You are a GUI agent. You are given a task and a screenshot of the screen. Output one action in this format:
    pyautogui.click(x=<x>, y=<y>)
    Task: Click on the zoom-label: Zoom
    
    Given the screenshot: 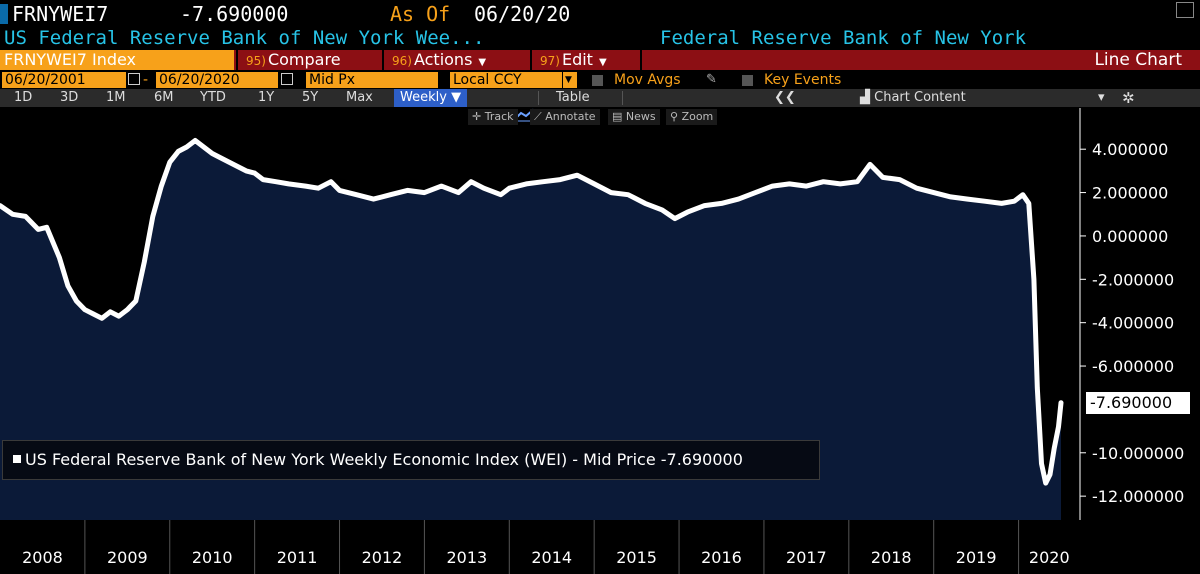 What is the action you would take?
    pyautogui.click(x=697, y=116)
    